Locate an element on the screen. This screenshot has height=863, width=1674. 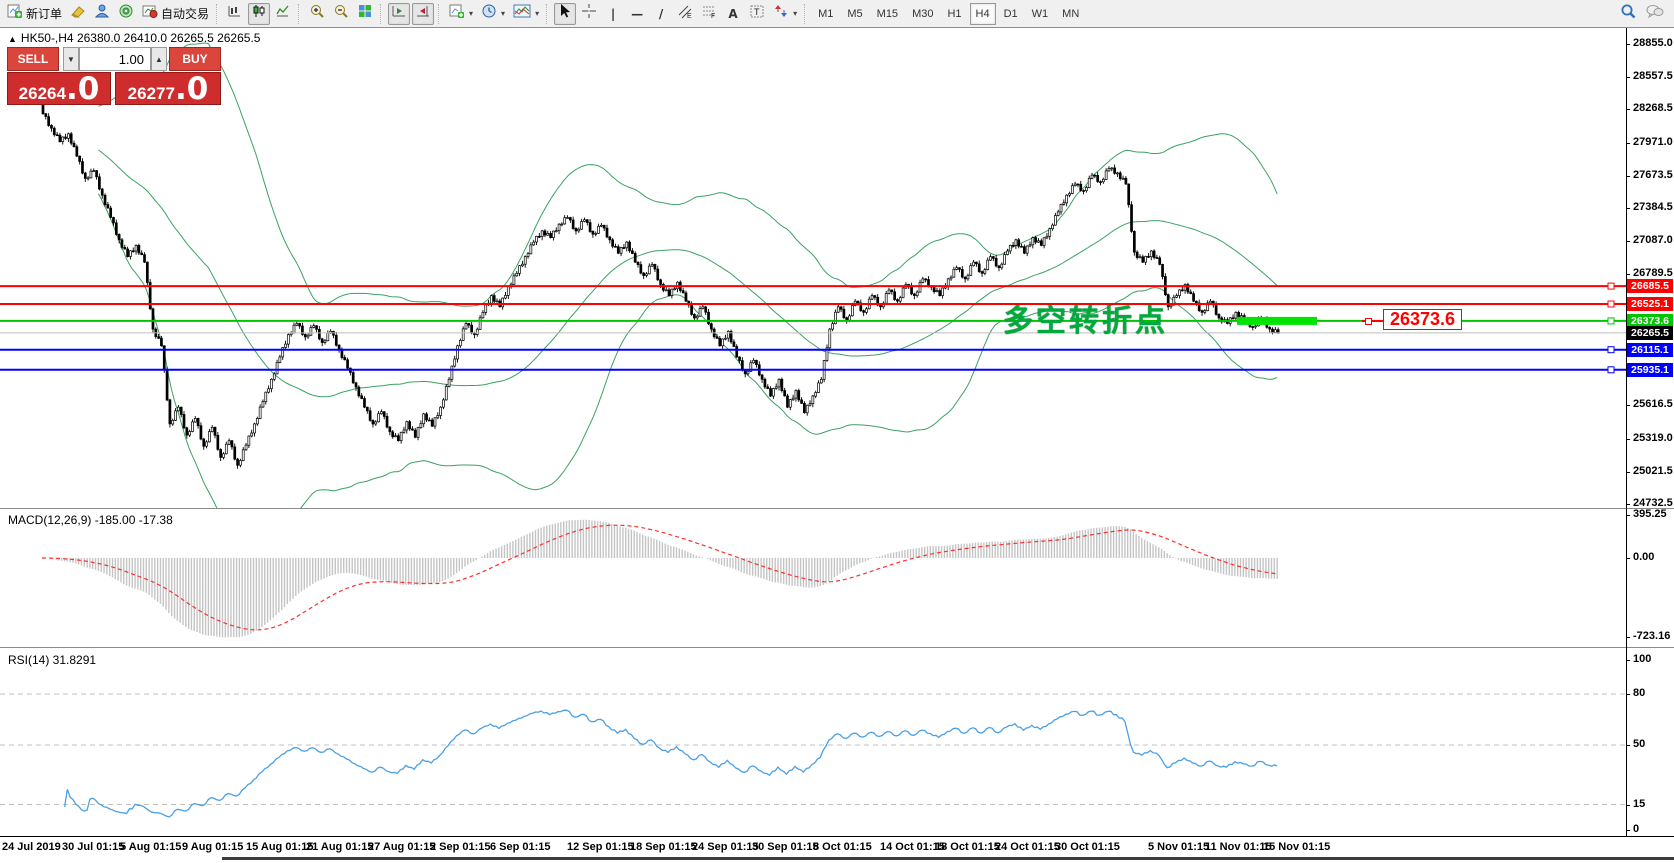
search-button is located at coordinates (1628, 14).